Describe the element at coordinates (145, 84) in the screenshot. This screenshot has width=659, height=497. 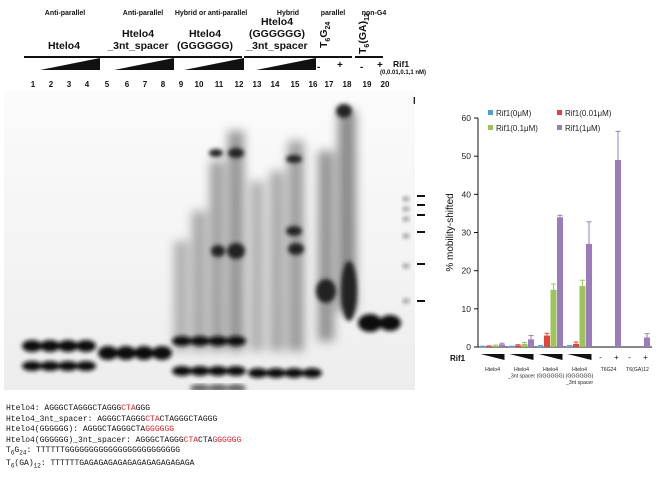
I see `lane-number: 7` at that location.